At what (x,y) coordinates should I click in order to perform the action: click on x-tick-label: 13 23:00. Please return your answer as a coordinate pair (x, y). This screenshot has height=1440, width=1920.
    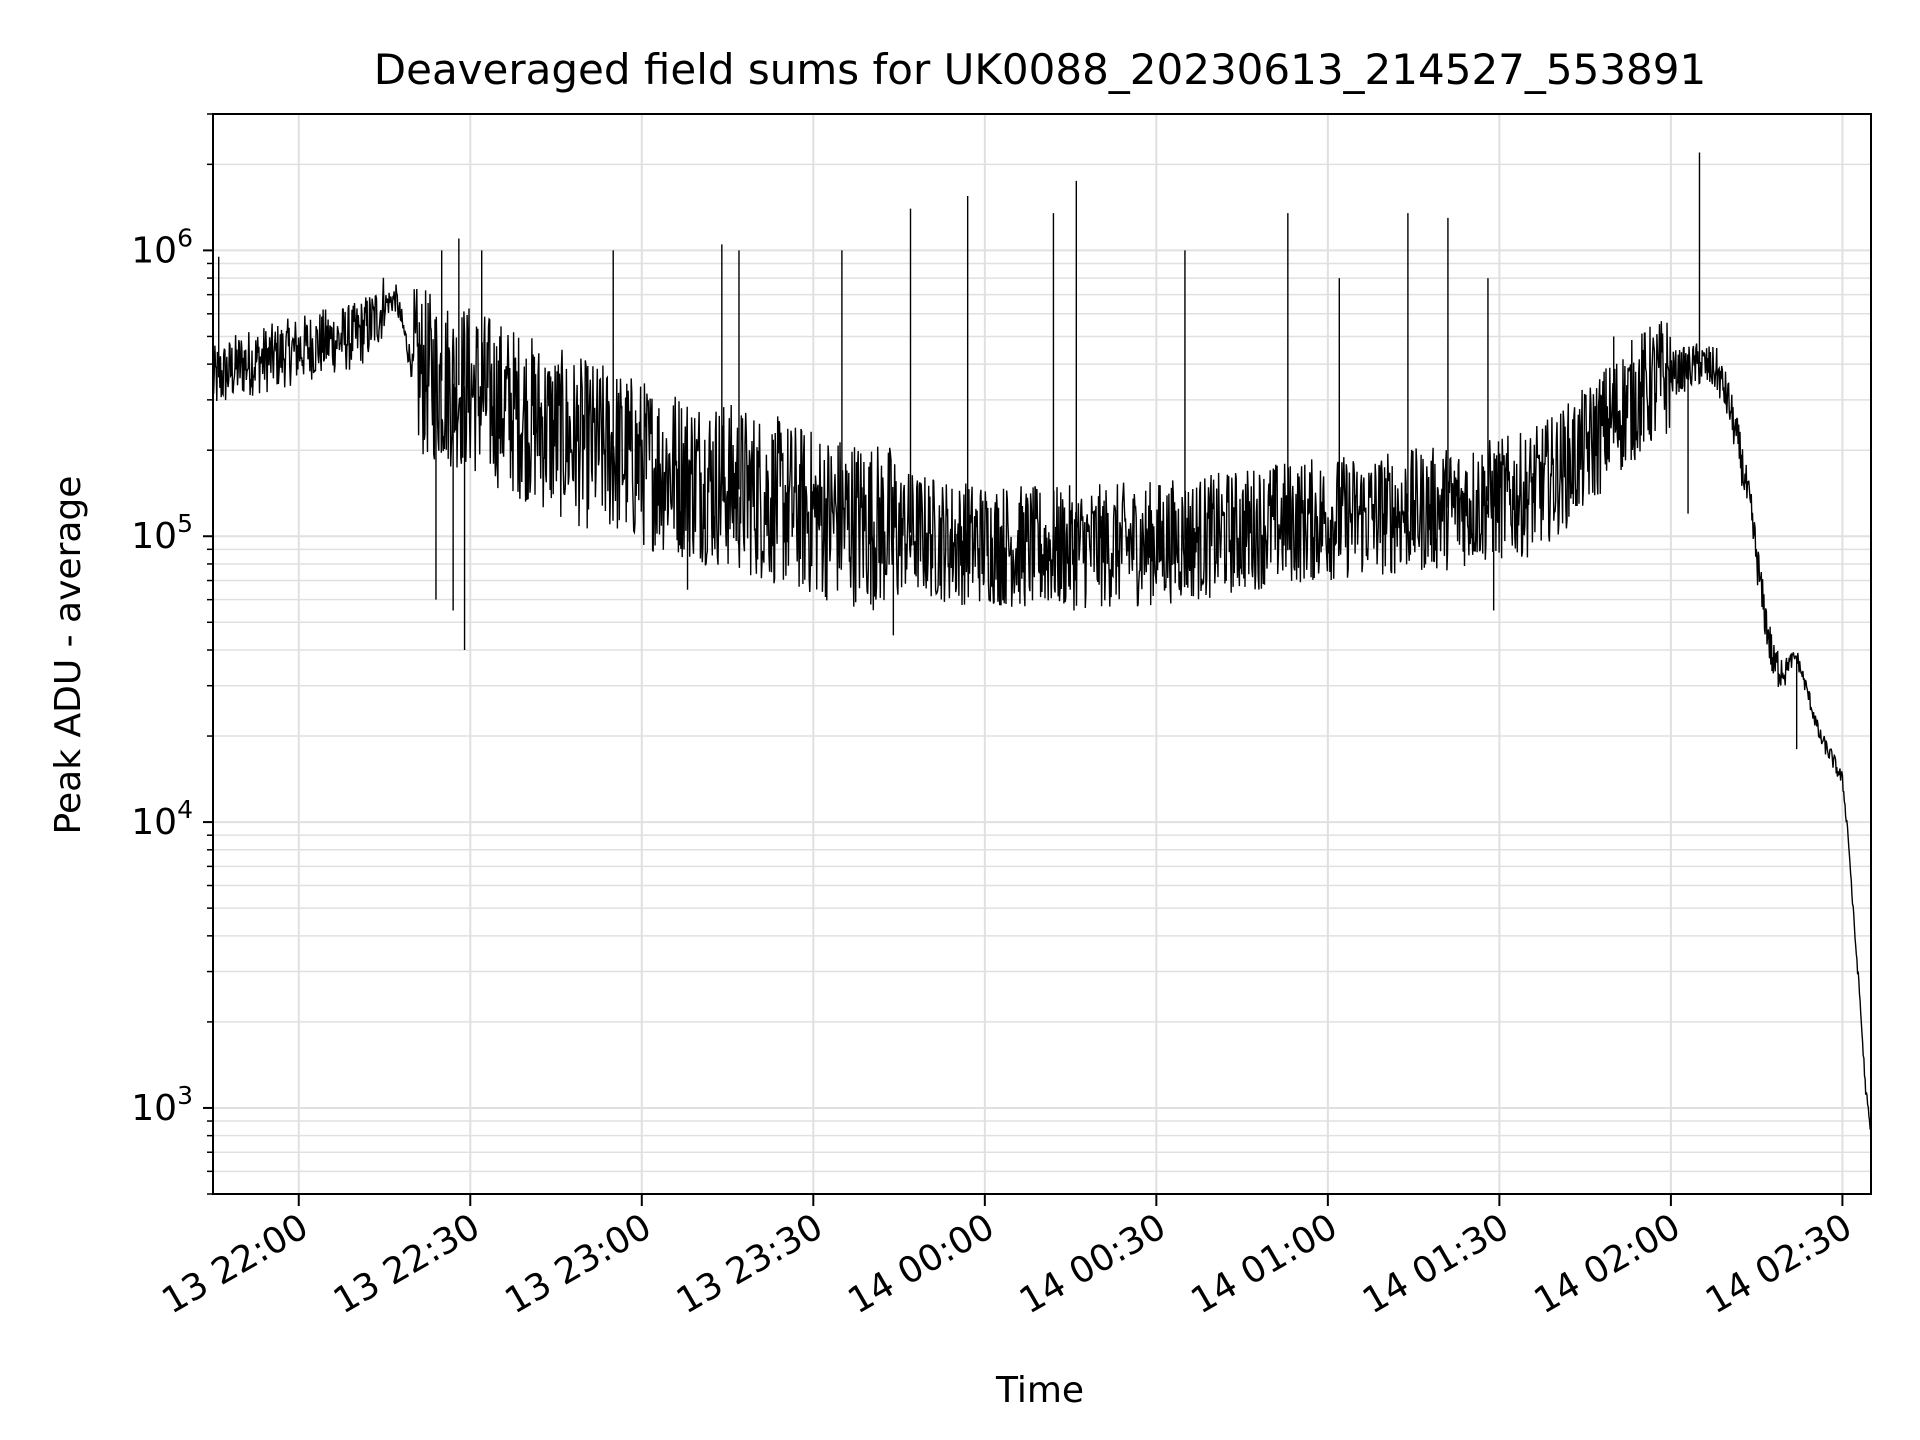
    Looking at the image, I should click on (578, 1264).